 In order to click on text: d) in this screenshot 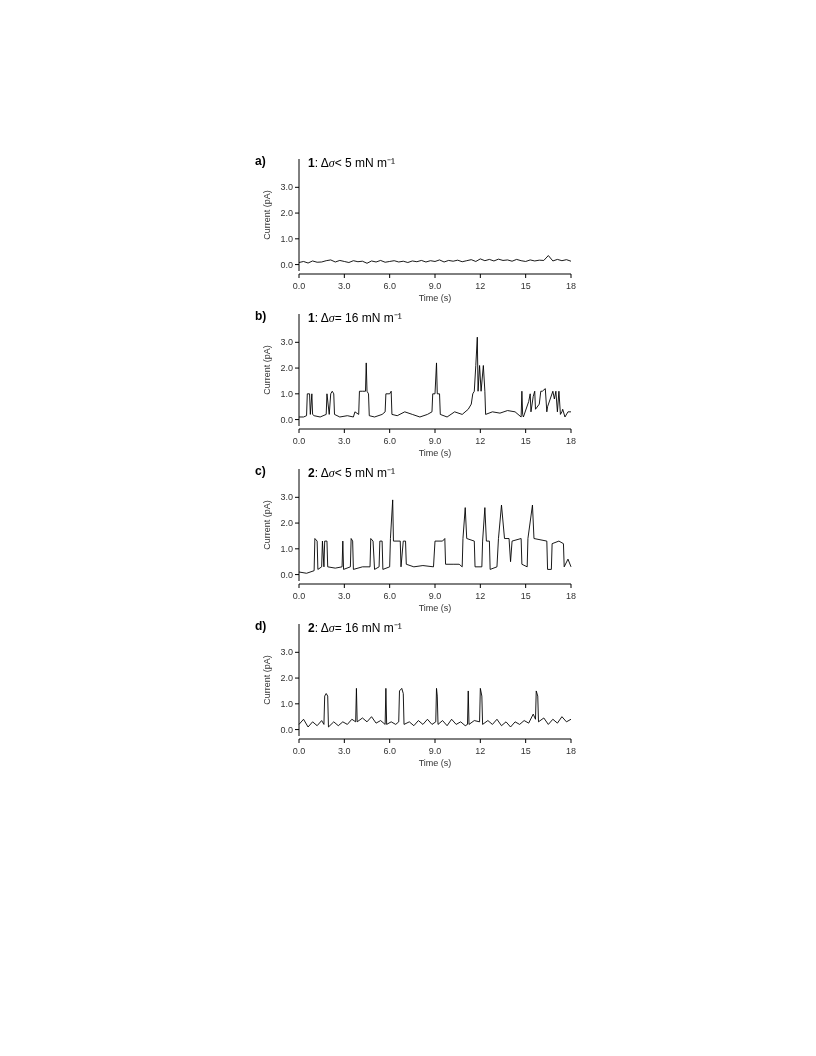, I will do `click(261, 626)`.